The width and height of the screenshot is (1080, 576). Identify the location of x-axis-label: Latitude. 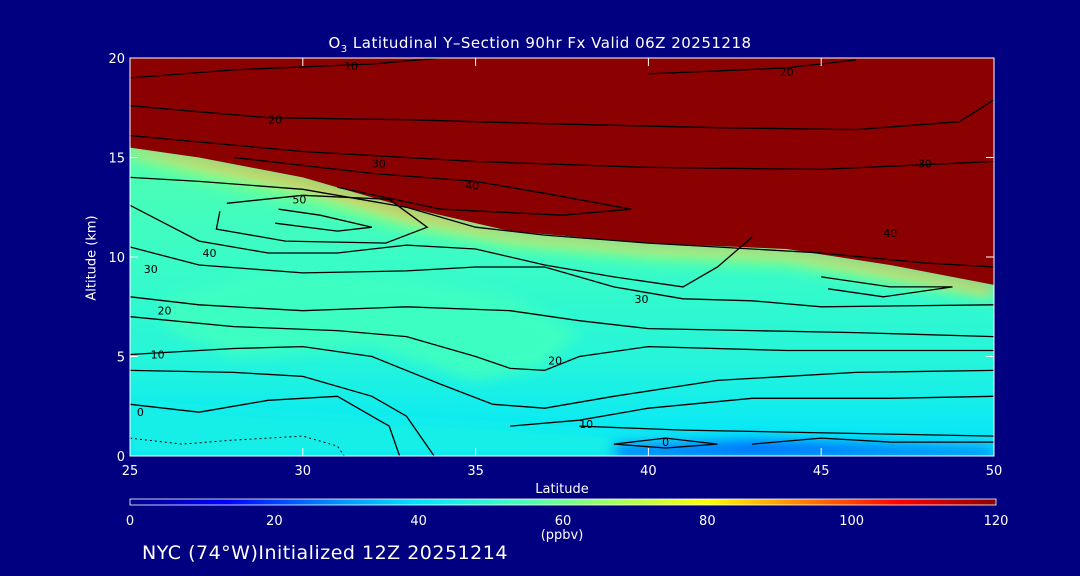
(562, 489).